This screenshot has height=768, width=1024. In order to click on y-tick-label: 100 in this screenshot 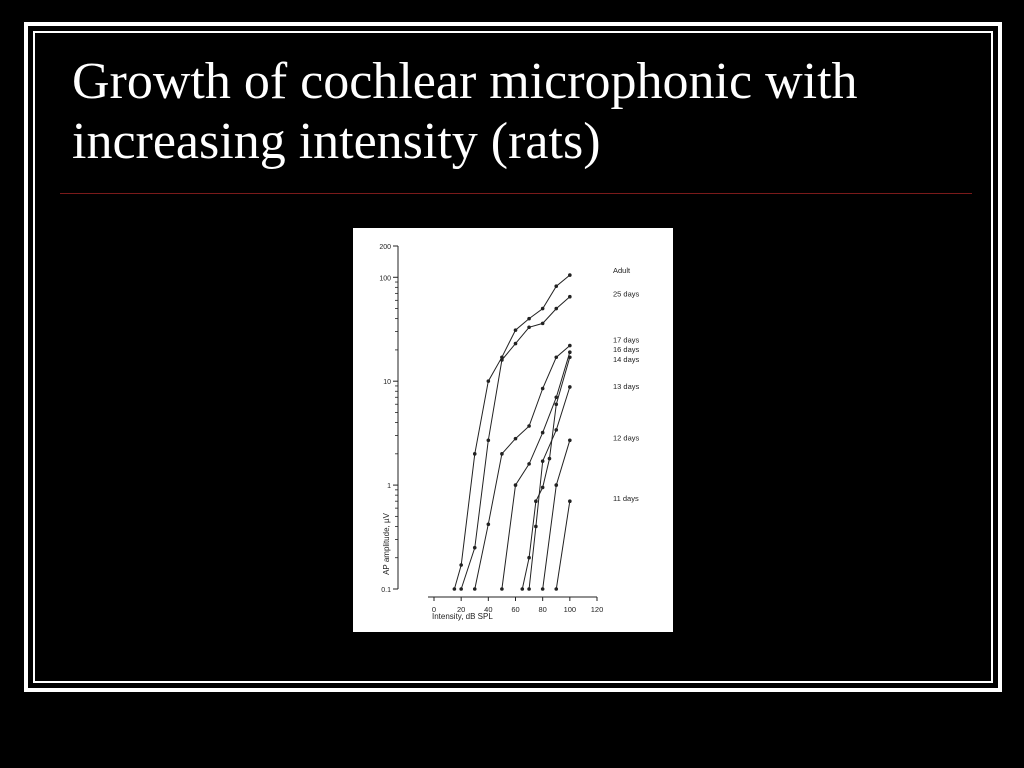, I will do `click(385, 278)`.